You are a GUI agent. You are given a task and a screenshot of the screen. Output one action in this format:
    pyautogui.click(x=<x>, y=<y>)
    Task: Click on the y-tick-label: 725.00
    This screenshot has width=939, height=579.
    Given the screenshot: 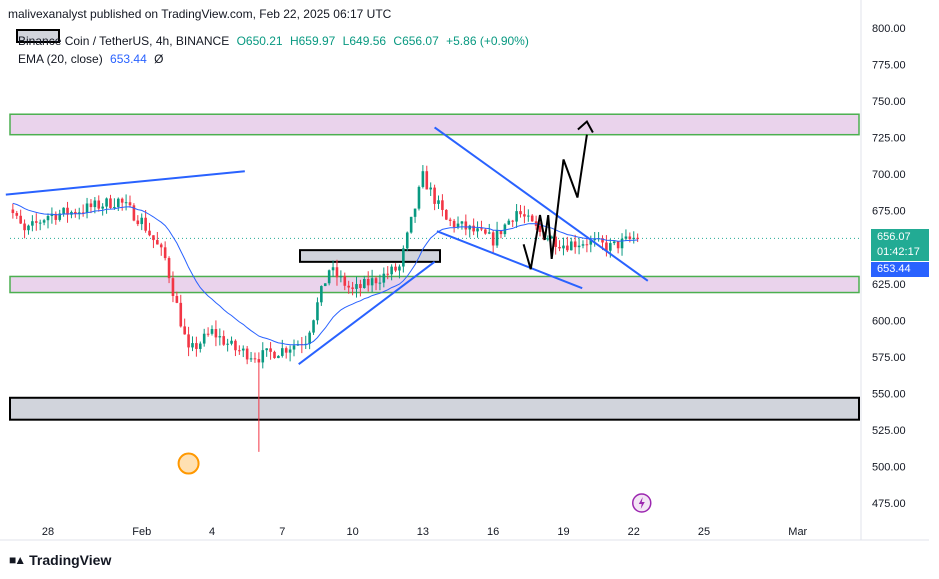 What is the action you would take?
    pyautogui.click(x=889, y=139)
    